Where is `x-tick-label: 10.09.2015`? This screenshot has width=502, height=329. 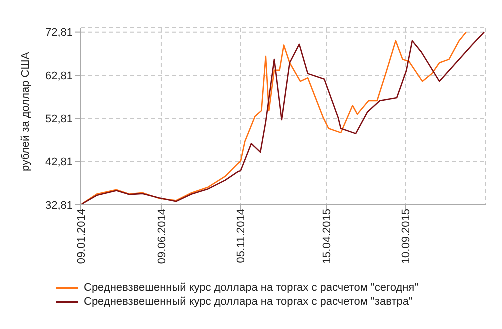 x-tick-label: 10.09.2015 is located at coordinates (406, 236).